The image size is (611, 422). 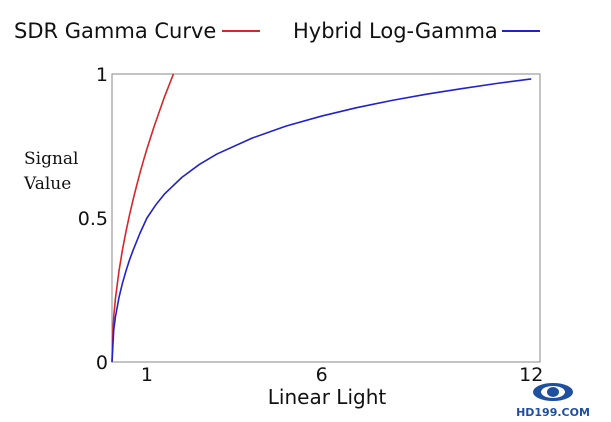 I want to click on x-tick-labels: 1 6 12, so click(x=342, y=375).